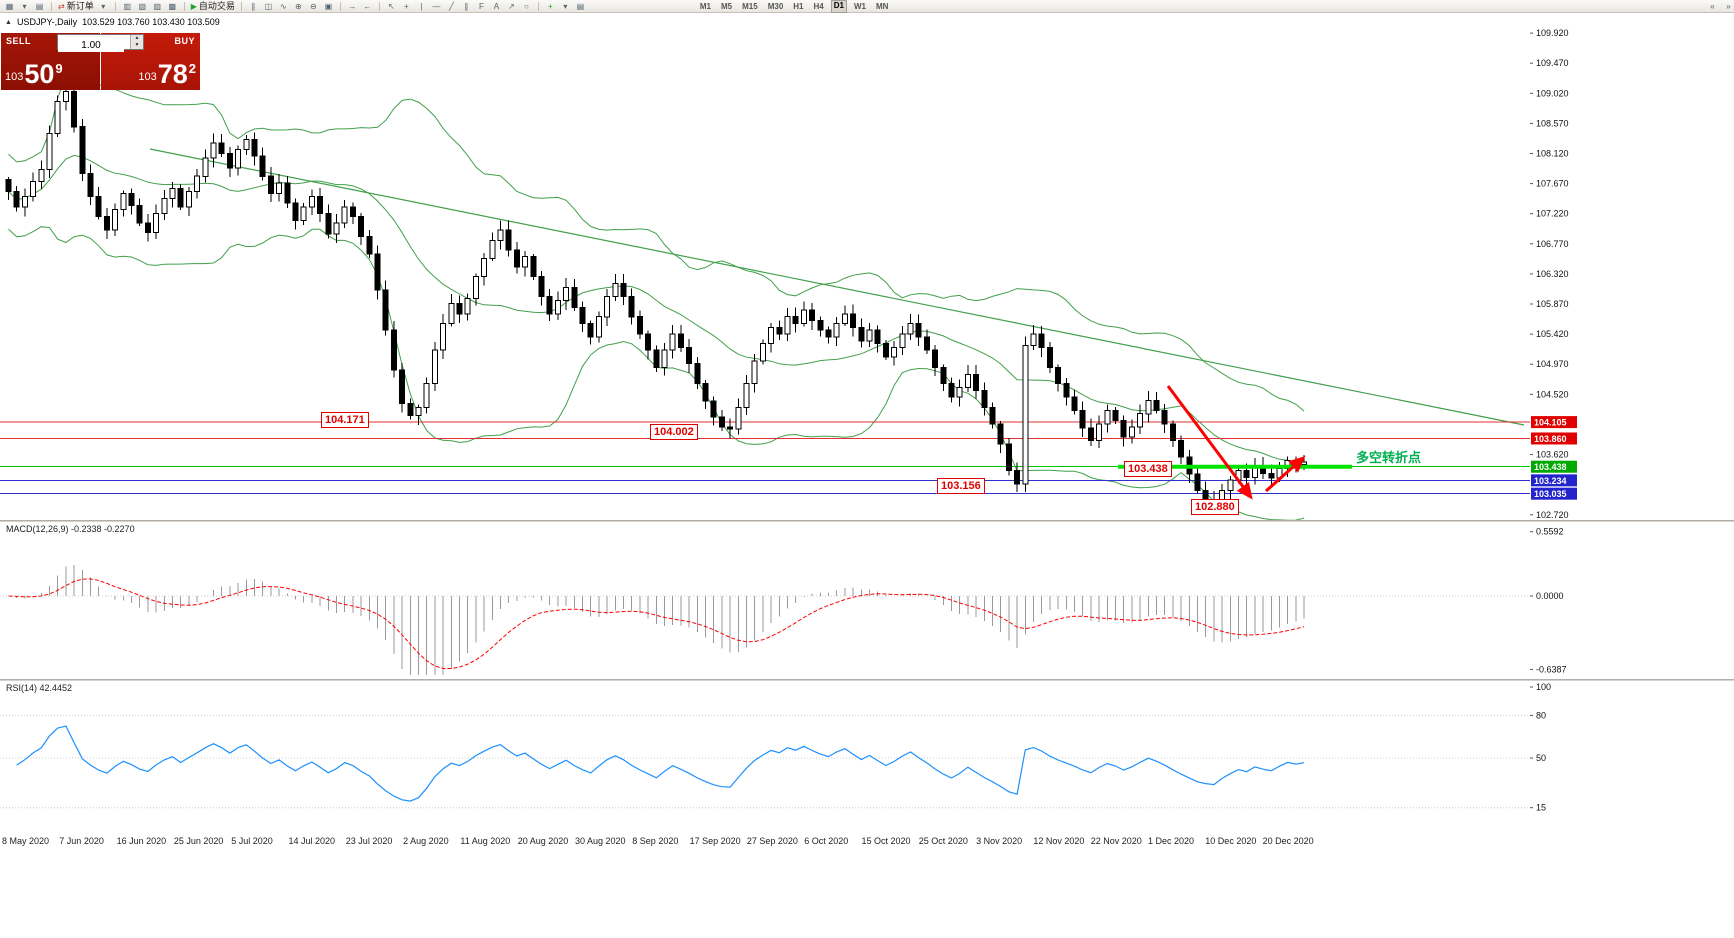 The height and width of the screenshot is (938, 1734). What do you see at coordinates (882, 6) in the screenshot?
I see `timeframe-mn-button: MN` at bounding box center [882, 6].